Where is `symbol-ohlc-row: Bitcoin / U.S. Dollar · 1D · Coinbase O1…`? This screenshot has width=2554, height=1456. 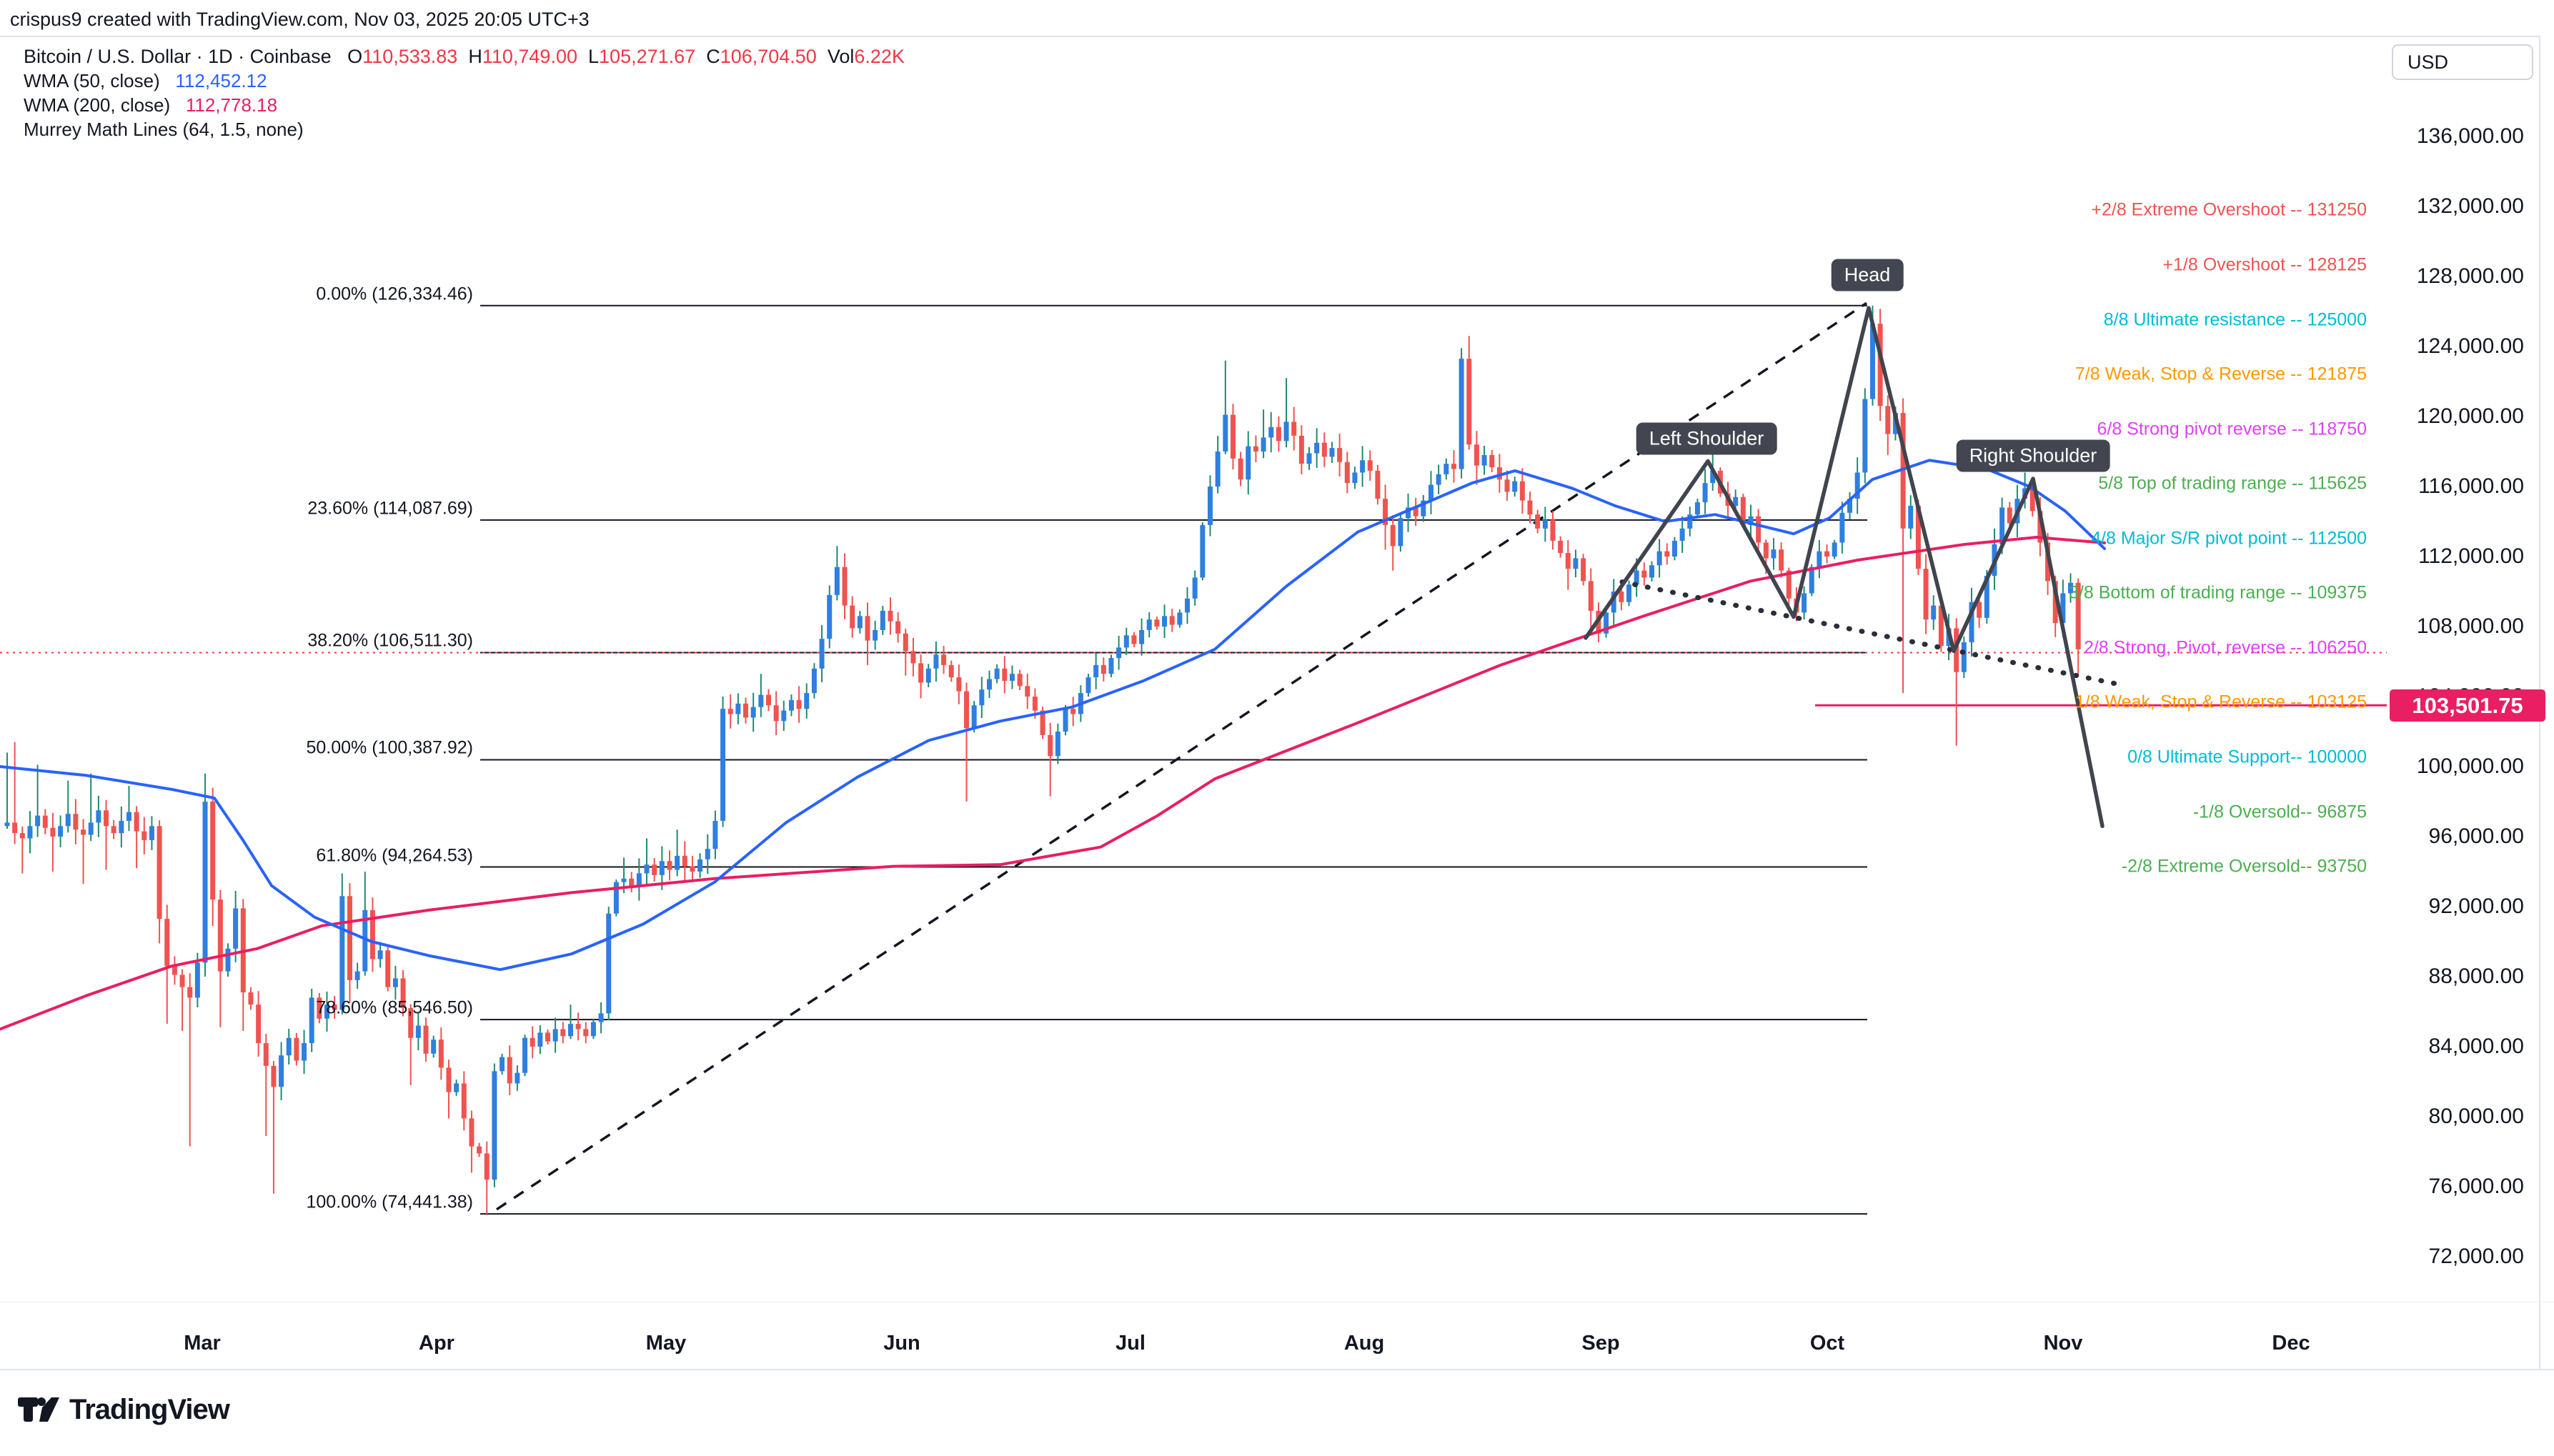
symbol-ohlc-row: Bitcoin / U.S. Dollar · 1D · Coinbase O1… is located at coordinates (464, 56).